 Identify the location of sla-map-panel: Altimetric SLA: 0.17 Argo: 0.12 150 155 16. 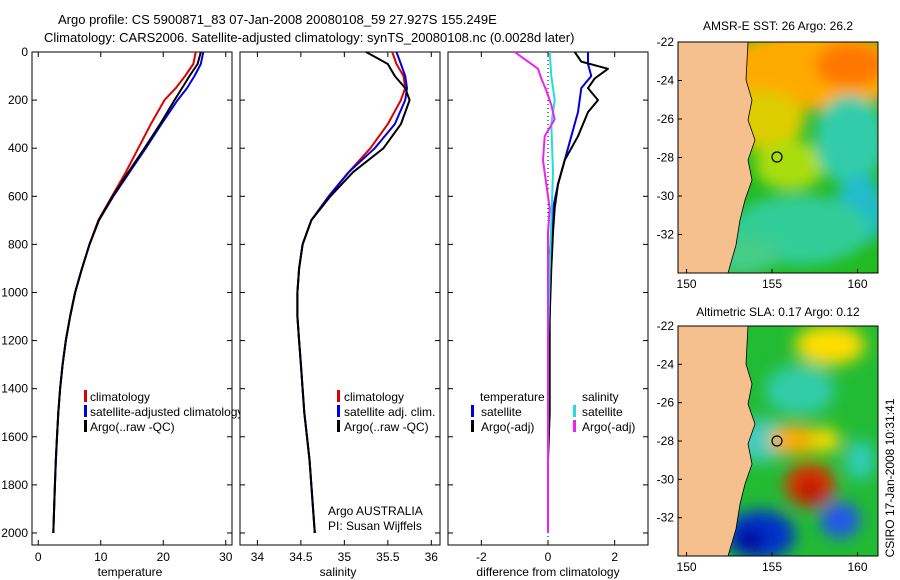
(768, 439).